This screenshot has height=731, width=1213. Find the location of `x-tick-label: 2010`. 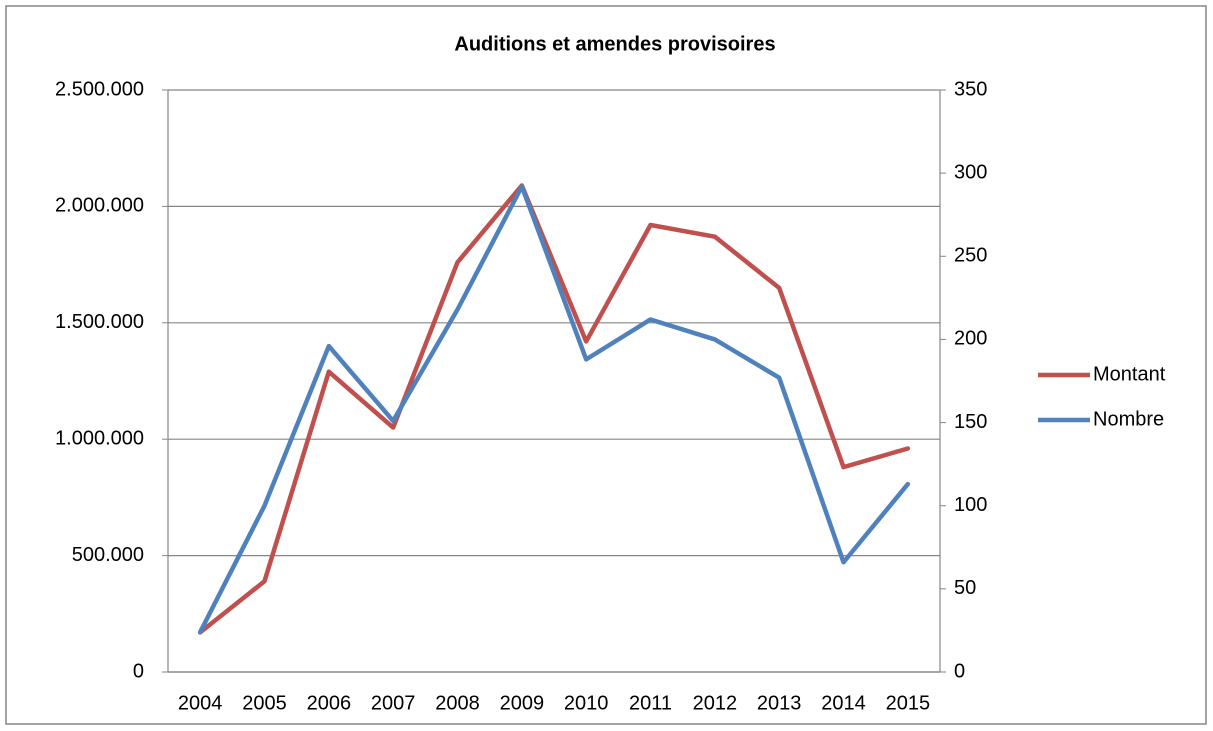

x-tick-label: 2010 is located at coordinates (586, 703).